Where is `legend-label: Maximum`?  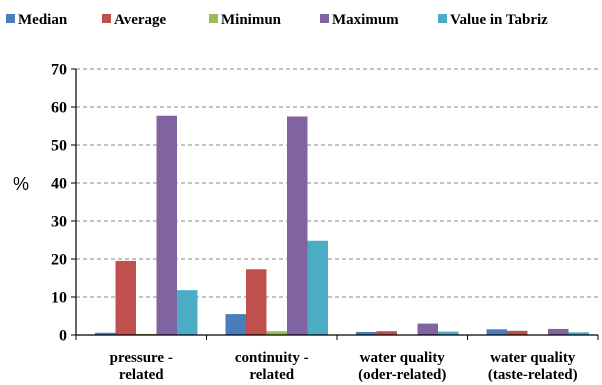
legend-label: Maximum is located at coordinates (365, 20).